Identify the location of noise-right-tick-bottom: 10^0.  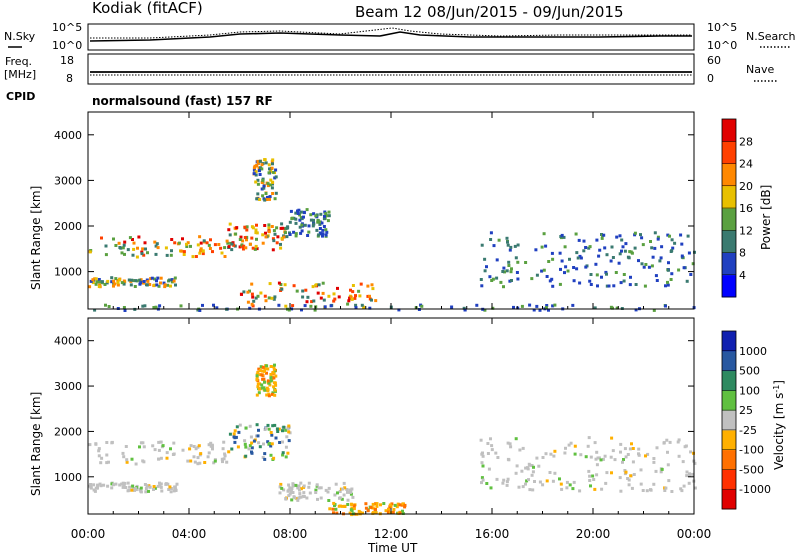
(722, 45).